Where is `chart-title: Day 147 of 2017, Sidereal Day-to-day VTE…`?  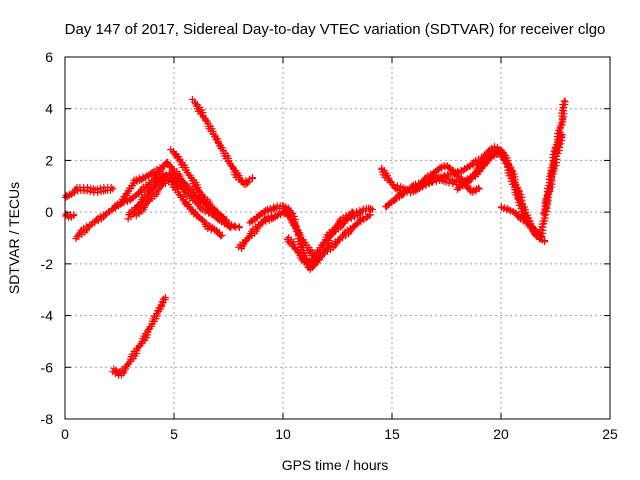 chart-title: Day 147 of 2017, Sidereal Day-to-day VTE… is located at coordinates (335, 29).